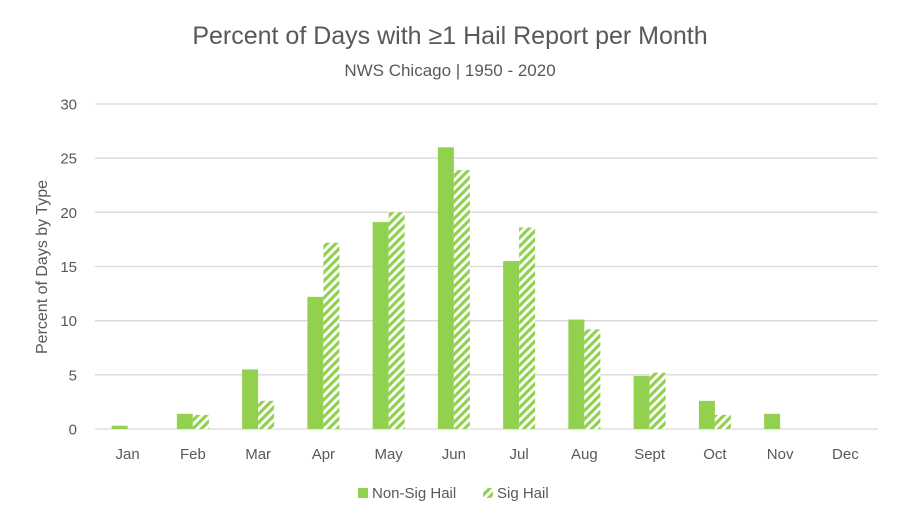  I want to click on x-tick-label: Oct, so click(715, 454).